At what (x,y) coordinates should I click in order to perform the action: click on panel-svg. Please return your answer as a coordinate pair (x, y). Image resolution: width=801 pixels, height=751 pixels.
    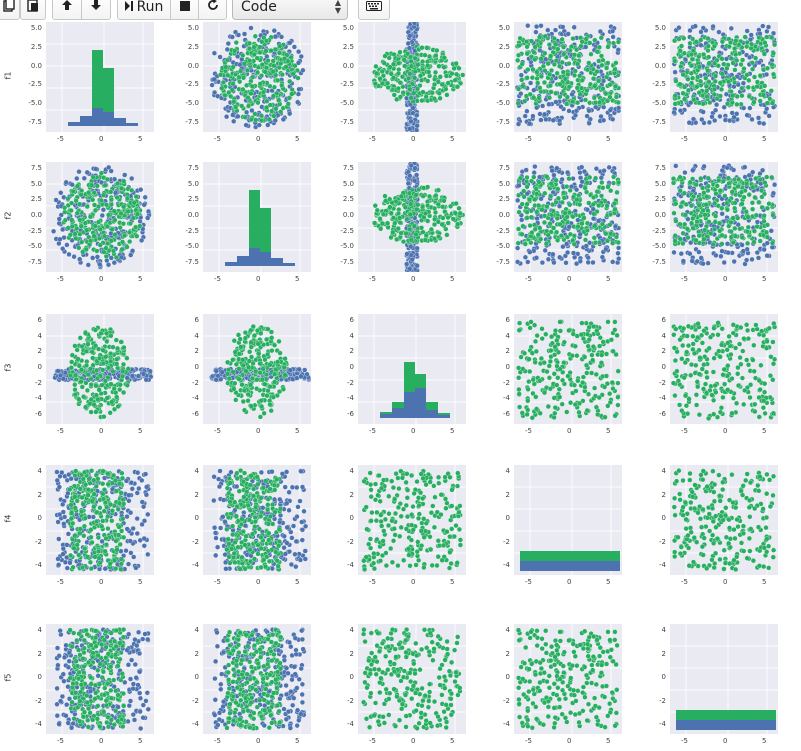
    Looking at the image, I should click on (257, 217).